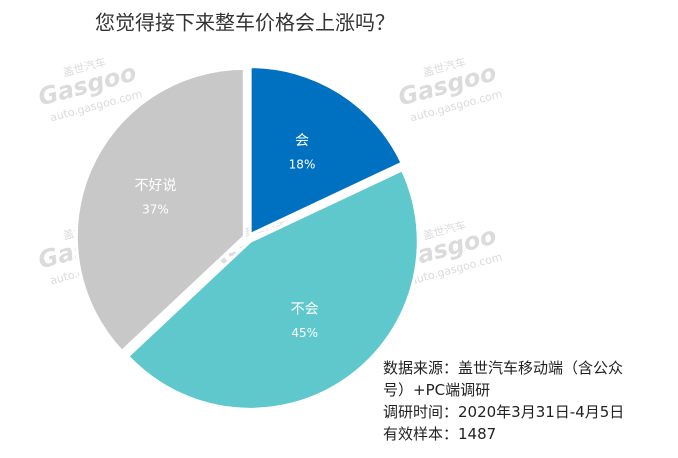 This screenshot has height=458, width=678. Describe the element at coordinates (155, 209) in the screenshot. I see `value-label: 37%` at that location.